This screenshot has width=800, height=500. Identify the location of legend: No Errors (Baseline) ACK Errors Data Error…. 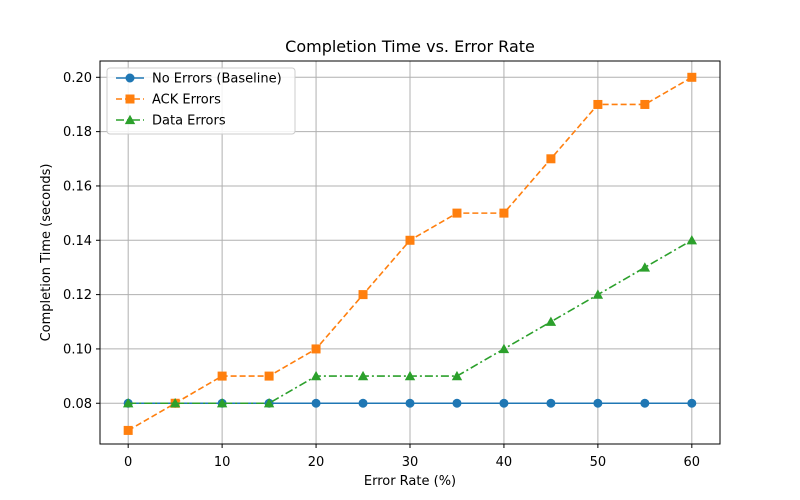
(201, 101).